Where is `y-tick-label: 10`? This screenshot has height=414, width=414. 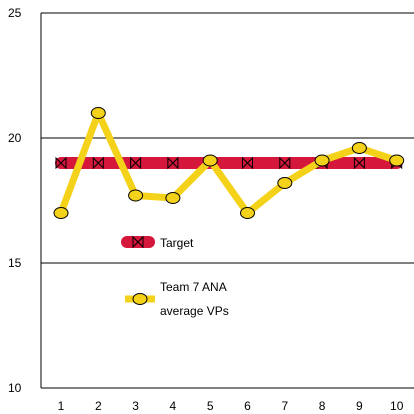 y-tick-label: 10 is located at coordinates (15, 388).